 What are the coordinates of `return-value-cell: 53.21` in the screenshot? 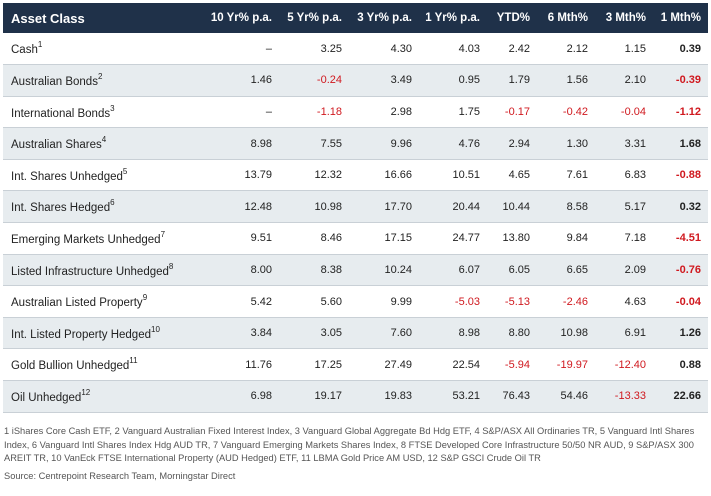 It's located at (466, 396).